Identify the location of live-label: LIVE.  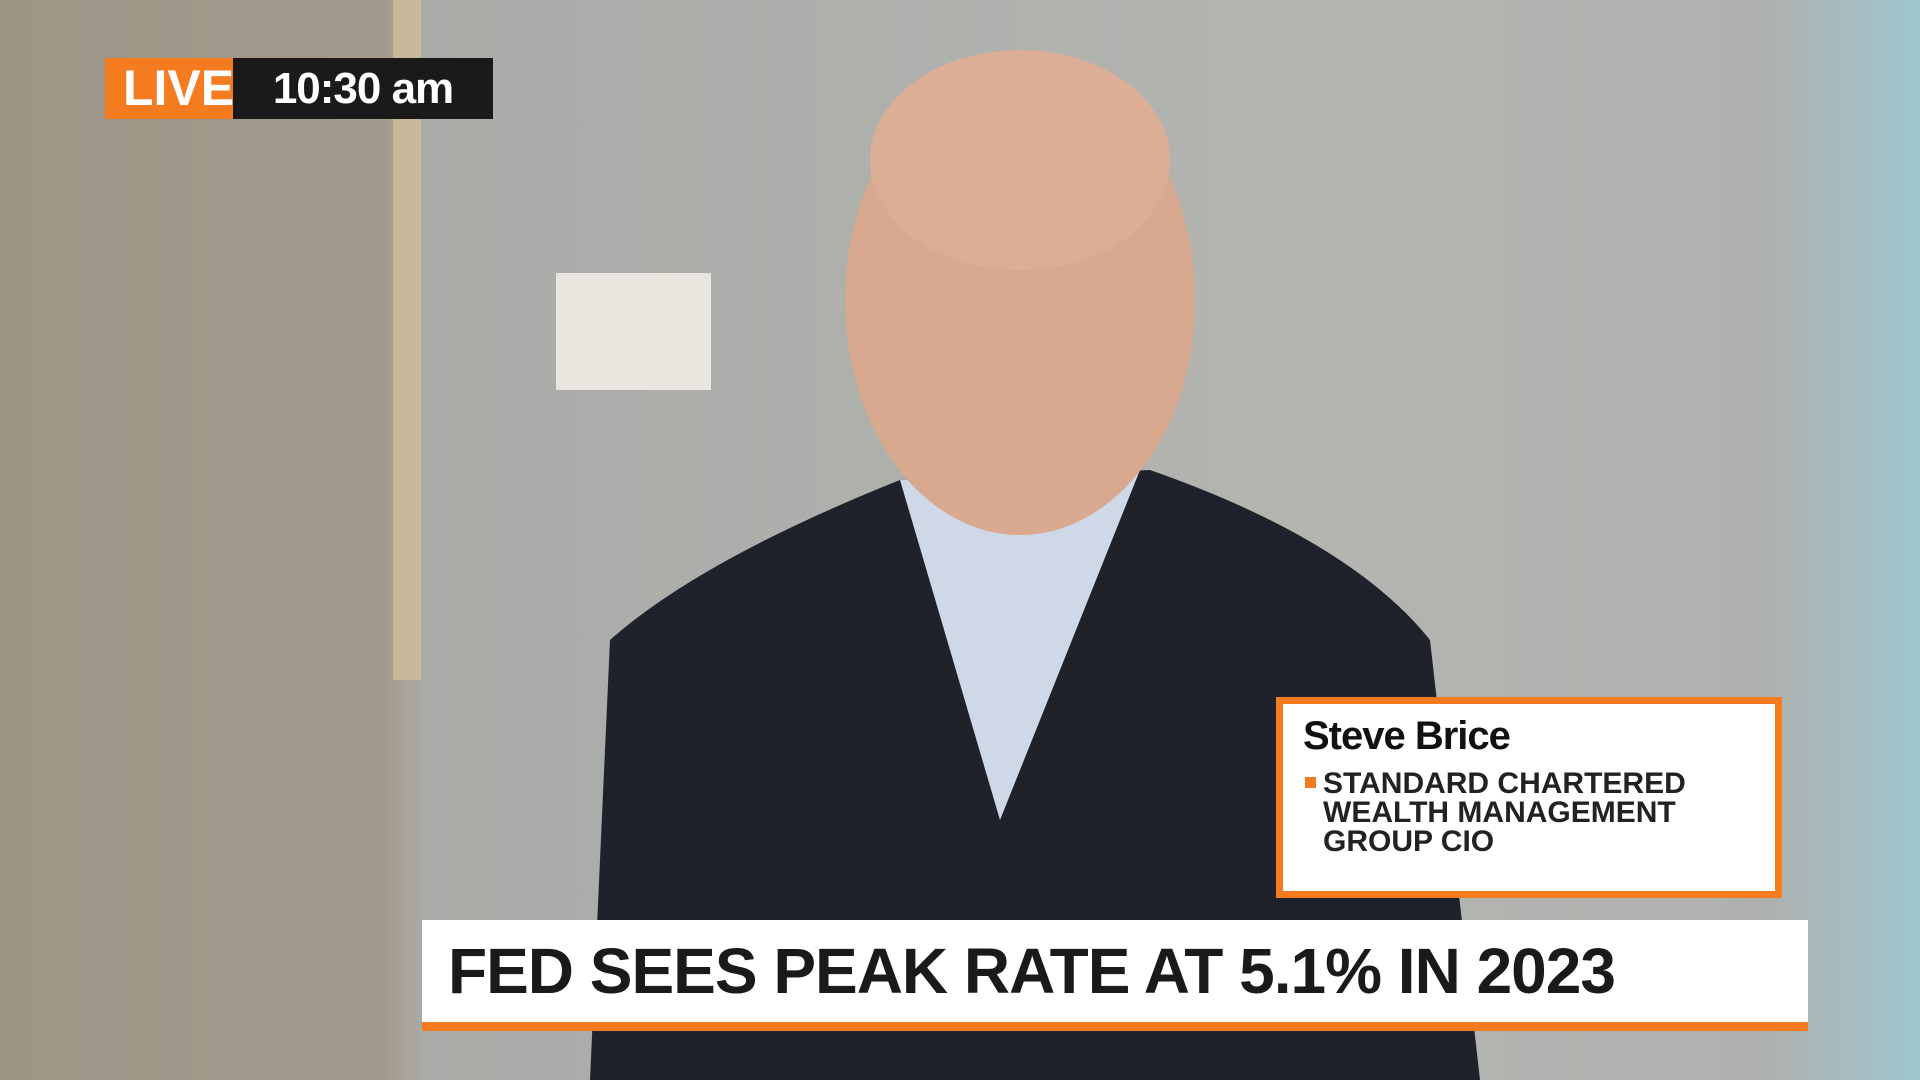
(169, 88).